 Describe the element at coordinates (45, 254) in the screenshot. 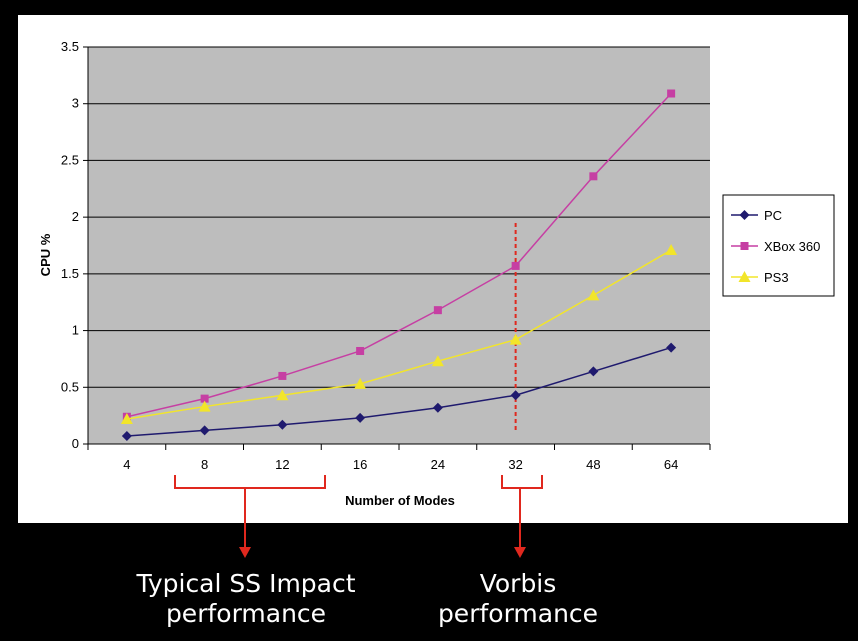

I see `y-axis-title: CPU %` at that location.